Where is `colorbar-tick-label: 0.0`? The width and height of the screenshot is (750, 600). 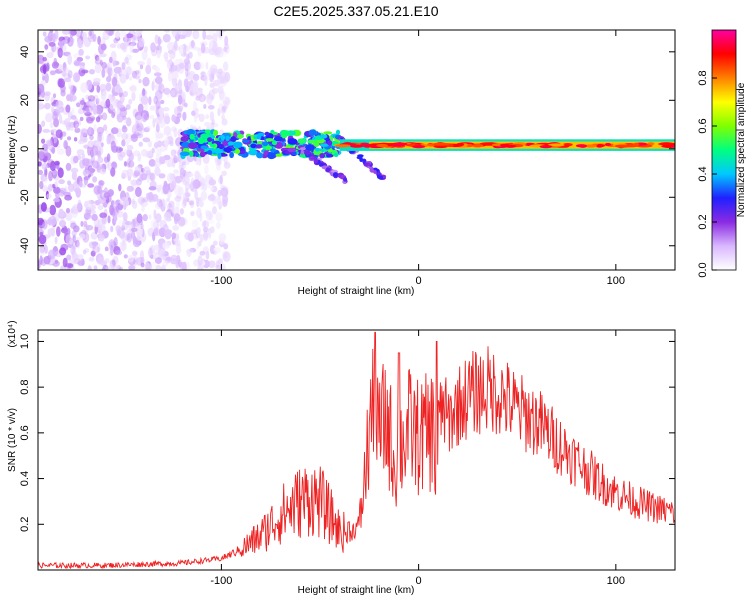
colorbar-tick-label: 0.0 is located at coordinates (703, 269).